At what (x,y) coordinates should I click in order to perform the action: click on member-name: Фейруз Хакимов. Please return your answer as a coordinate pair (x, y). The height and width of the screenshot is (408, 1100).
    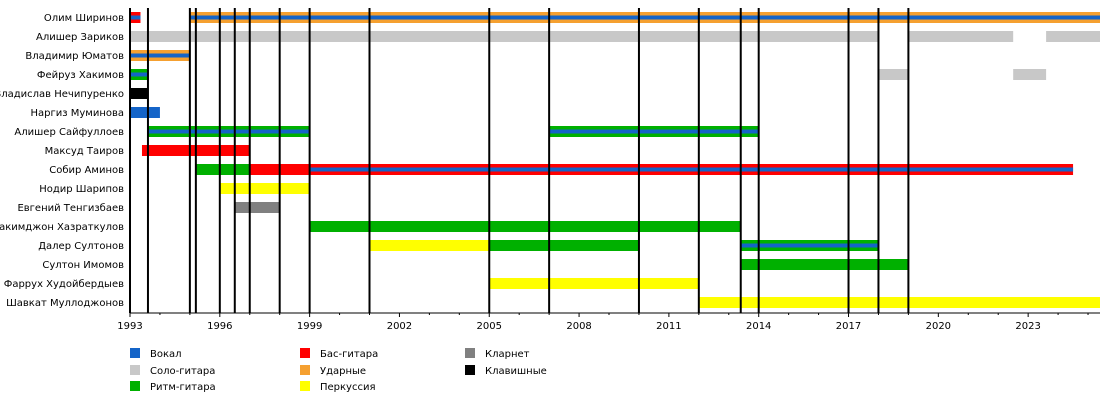
    Looking at the image, I should click on (80, 75).